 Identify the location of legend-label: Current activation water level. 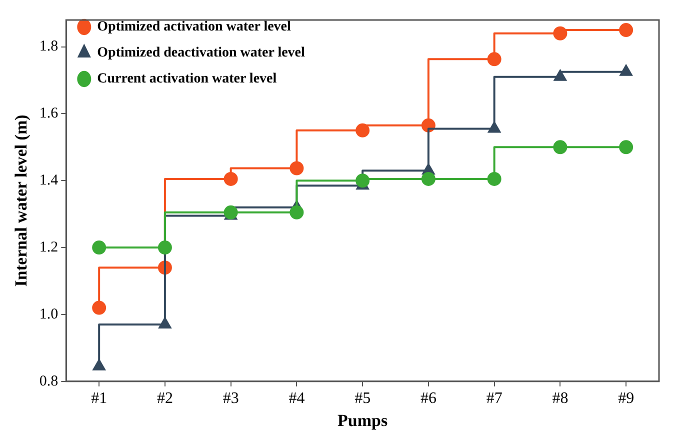
(187, 79).